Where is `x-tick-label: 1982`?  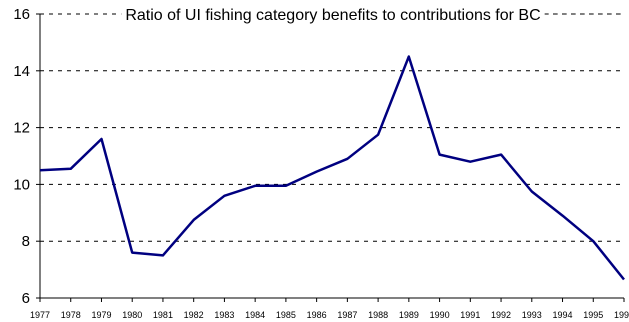 x-tick-label: 1982 is located at coordinates (194, 315).